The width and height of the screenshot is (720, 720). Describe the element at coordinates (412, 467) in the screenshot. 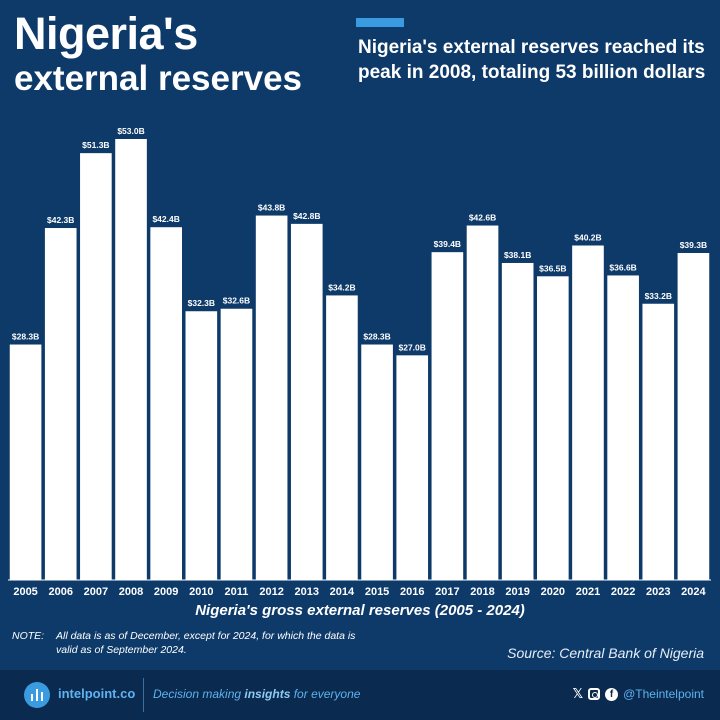

I see `bar-2016` at that location.